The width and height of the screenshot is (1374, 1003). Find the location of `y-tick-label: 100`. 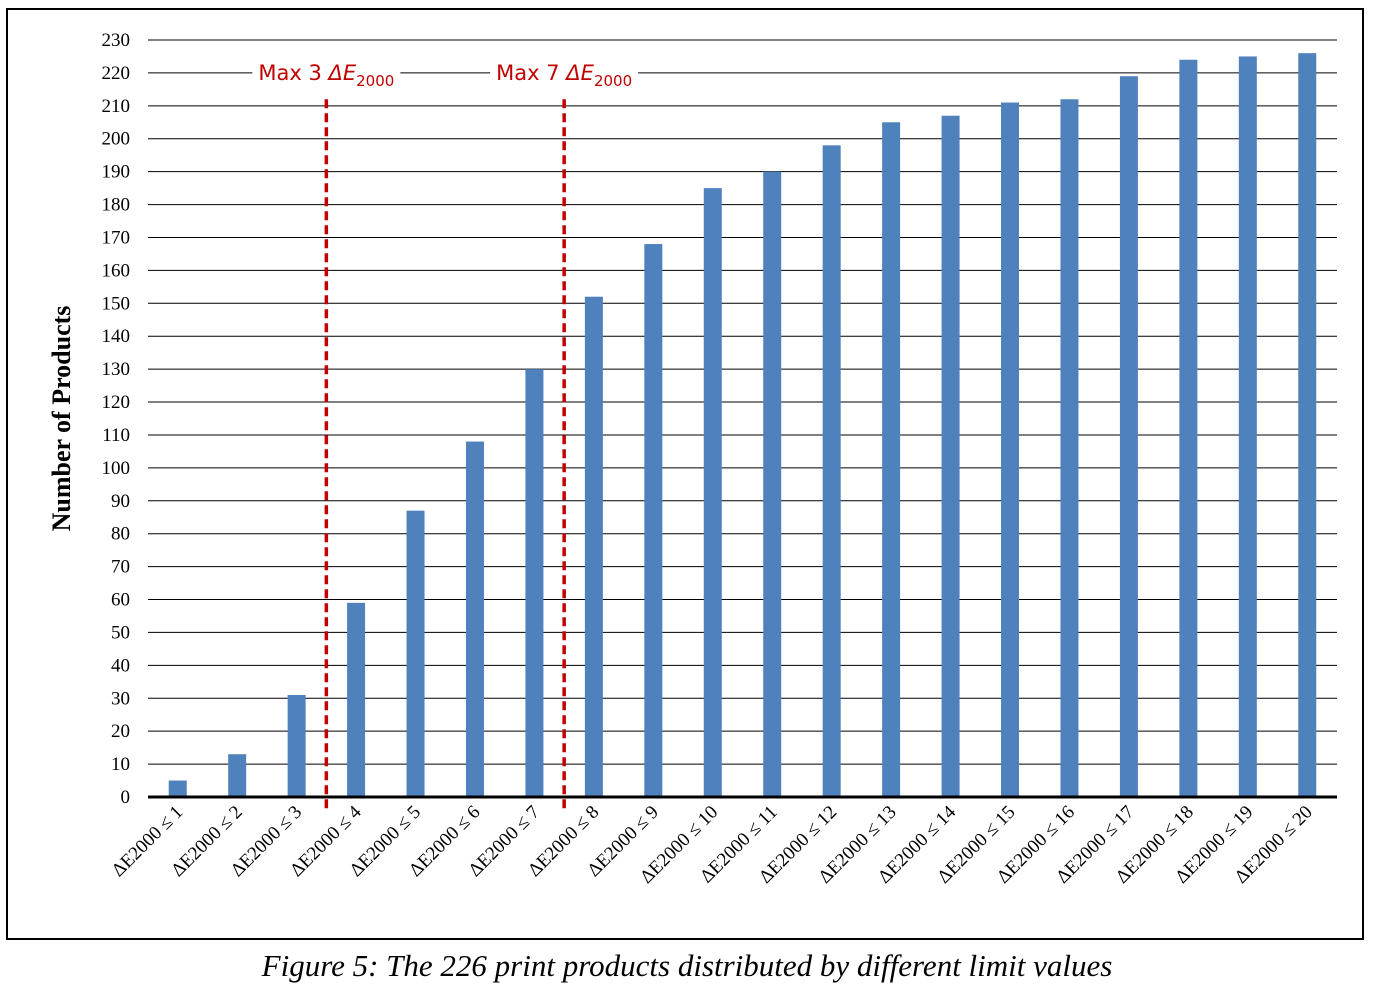

y-tick-label: 100 is located at coordinates (116, 468).